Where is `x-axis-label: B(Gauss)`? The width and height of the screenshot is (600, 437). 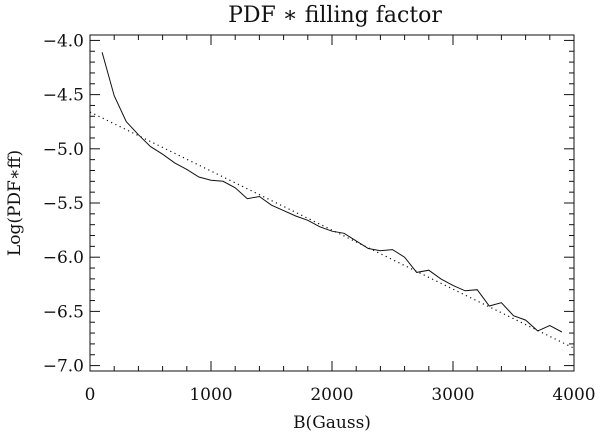 x-axis-label: B(Gauss) is located at coordinates (332, 423).